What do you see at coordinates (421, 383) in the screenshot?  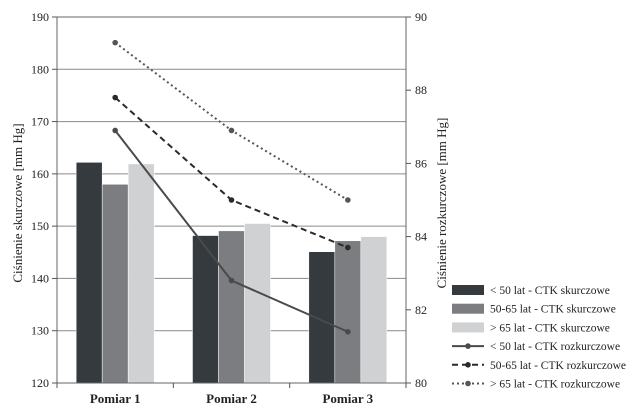 I see `right-tick-label: 80` at bounding box center [421, 383].